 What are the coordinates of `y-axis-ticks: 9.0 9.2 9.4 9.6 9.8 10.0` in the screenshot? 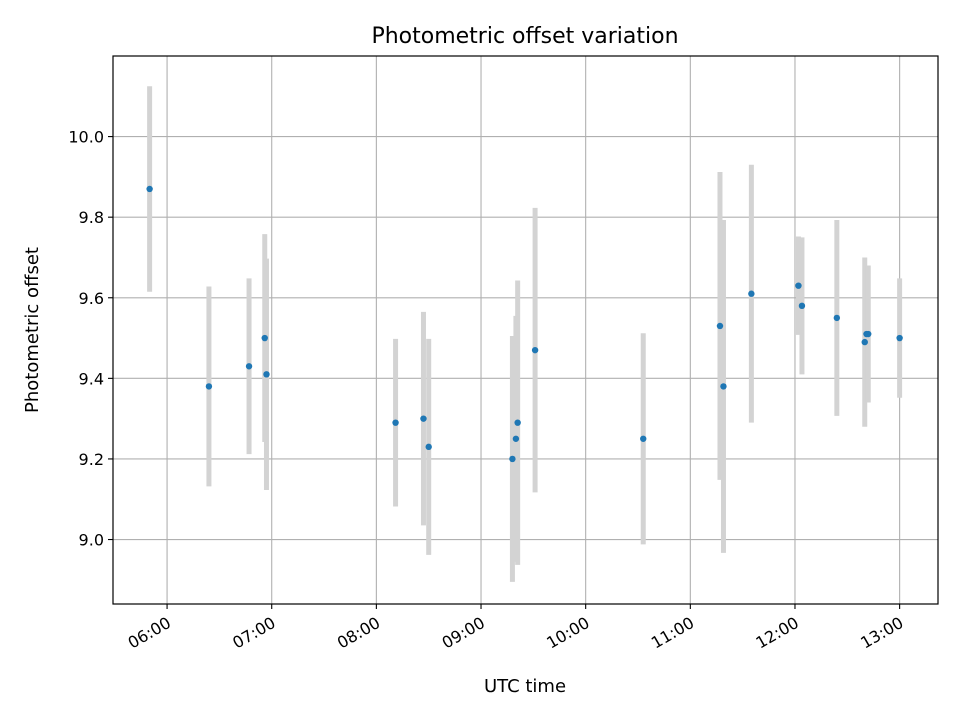 It's located at (90, 339).